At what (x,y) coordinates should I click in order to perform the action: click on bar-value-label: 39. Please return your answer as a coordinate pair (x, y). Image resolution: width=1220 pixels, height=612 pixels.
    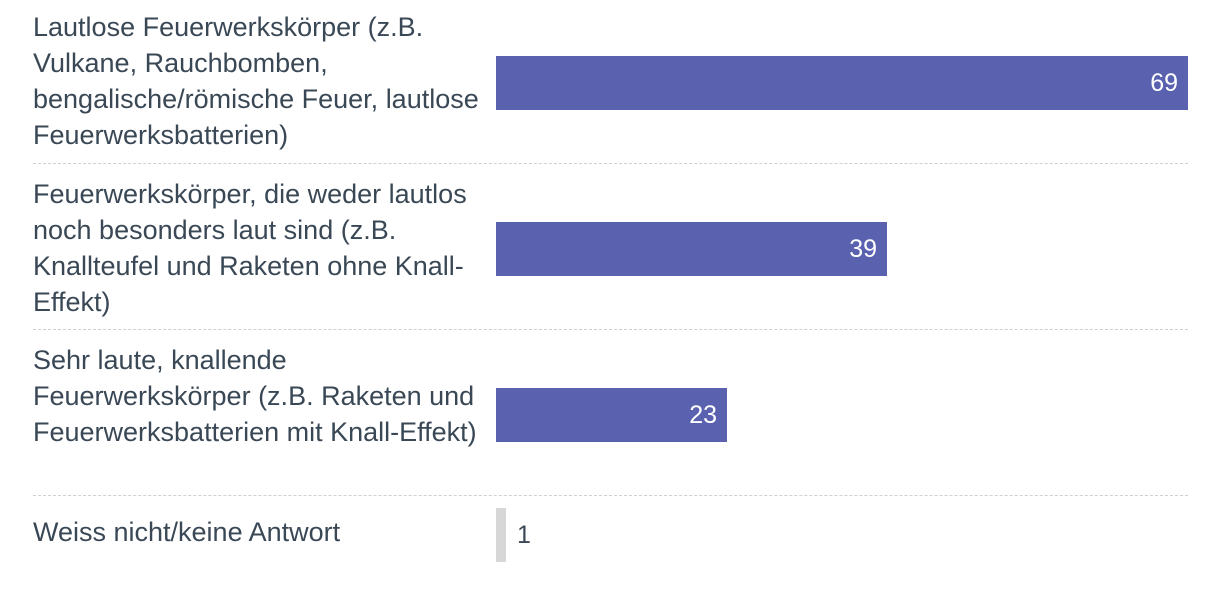
    Looking at the image, I should click on (863, 249).